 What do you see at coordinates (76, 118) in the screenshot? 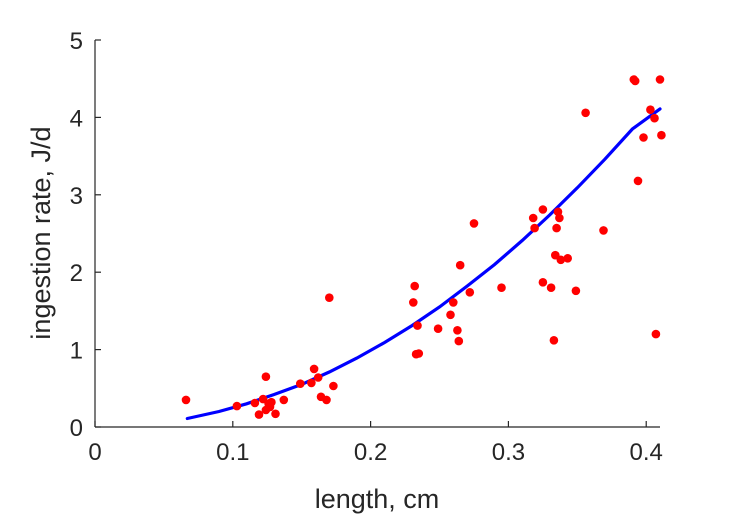
I see `y-tick-label: 4` at bounding box center [76, 118].